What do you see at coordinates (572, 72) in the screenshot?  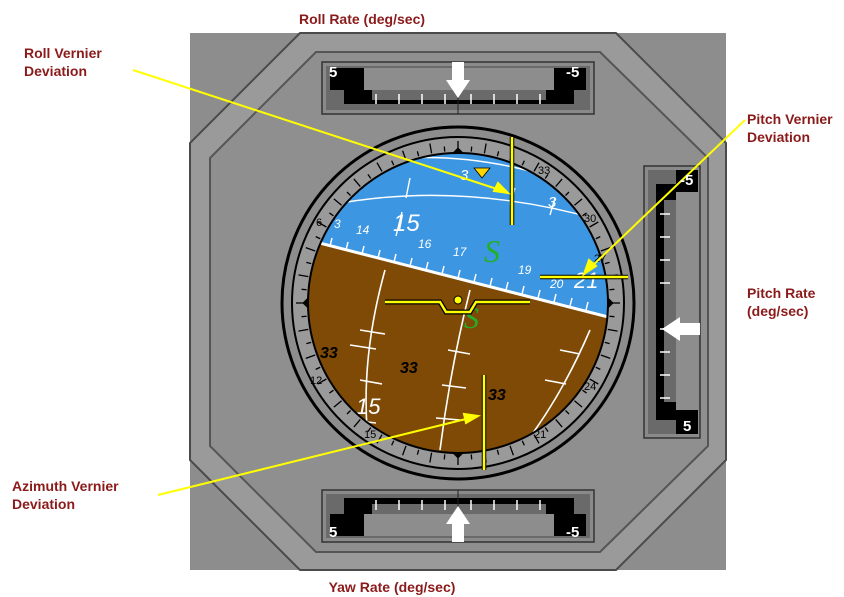 I see `roll-scale-label-right: -5` at bounding box center [572, 72].